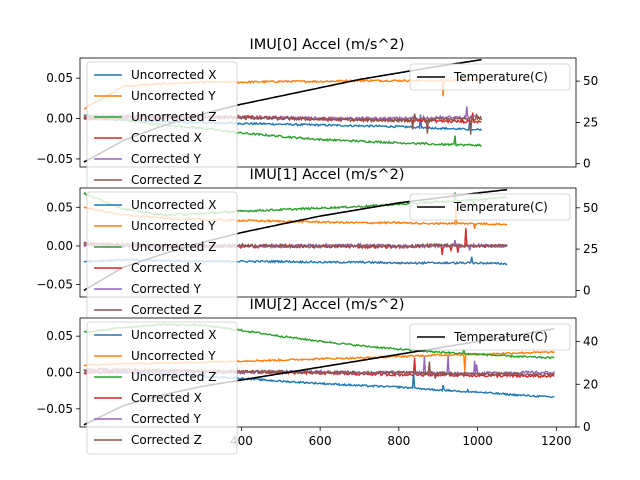 This screenshot has height=480, width=640. What do you see at coordinates (327, 45) in the screenshot?
I see `subplot-title: IMU[0] Accel (m/s^2)` at bounding box center [327, 45].